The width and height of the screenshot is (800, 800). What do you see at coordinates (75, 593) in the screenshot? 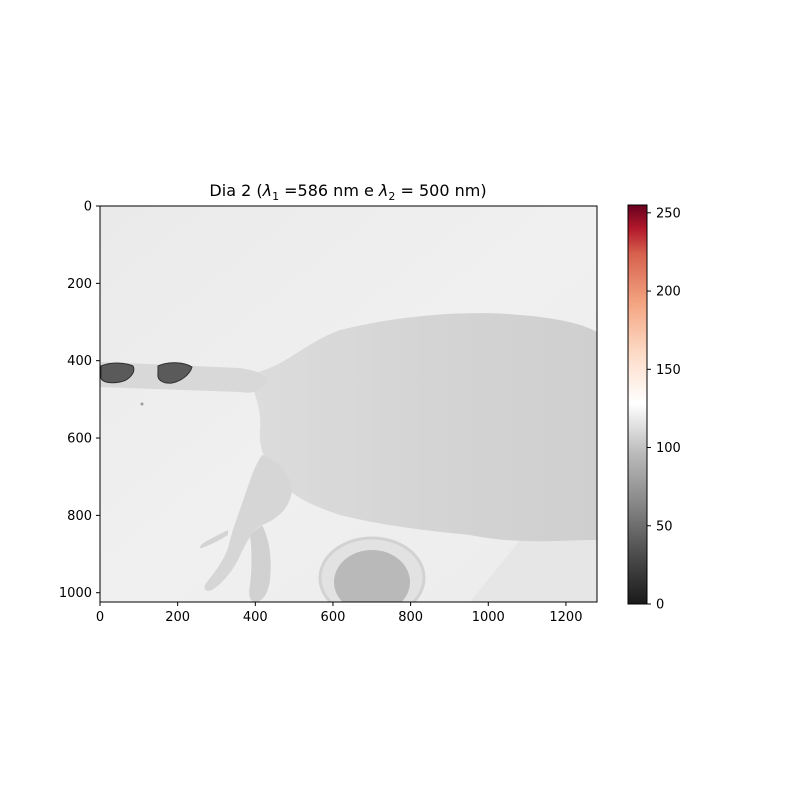
I see `y-tick-label: 1000` at bounding box center [75, 593].